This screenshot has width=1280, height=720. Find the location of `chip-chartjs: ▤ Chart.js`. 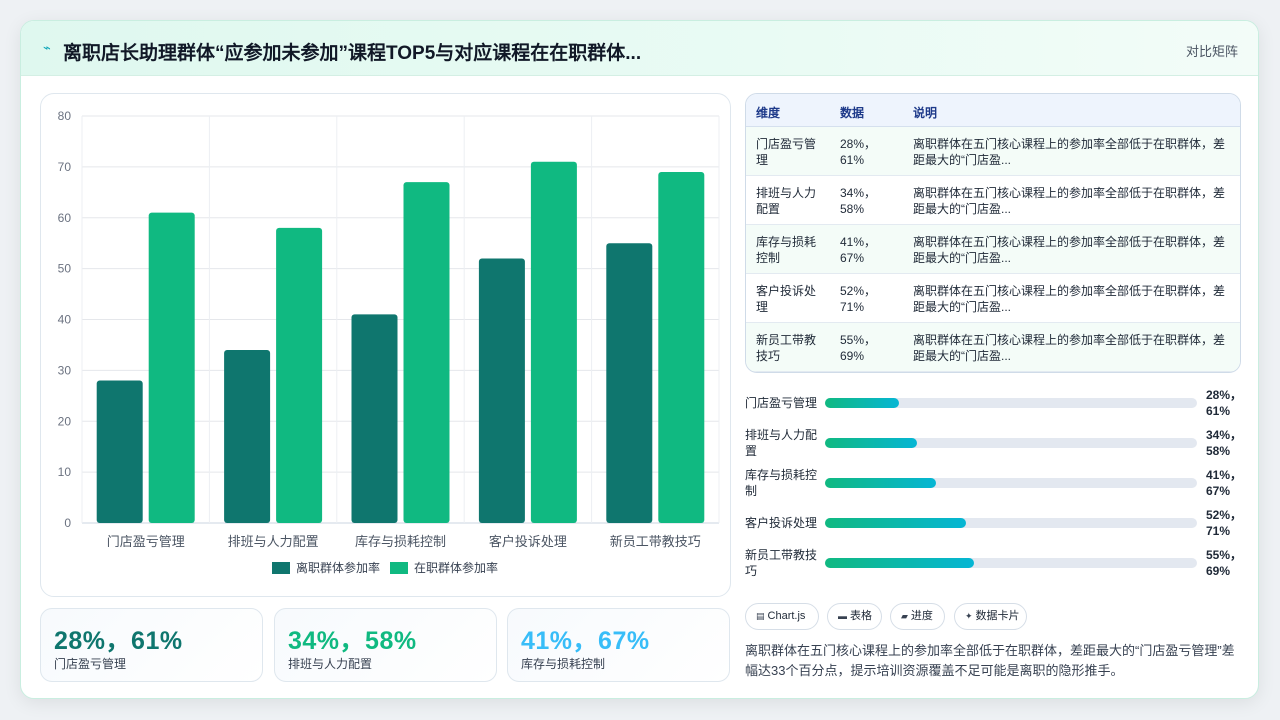

chip-chartjs: ▤ Chart.js is located at coordinates (782, 616).